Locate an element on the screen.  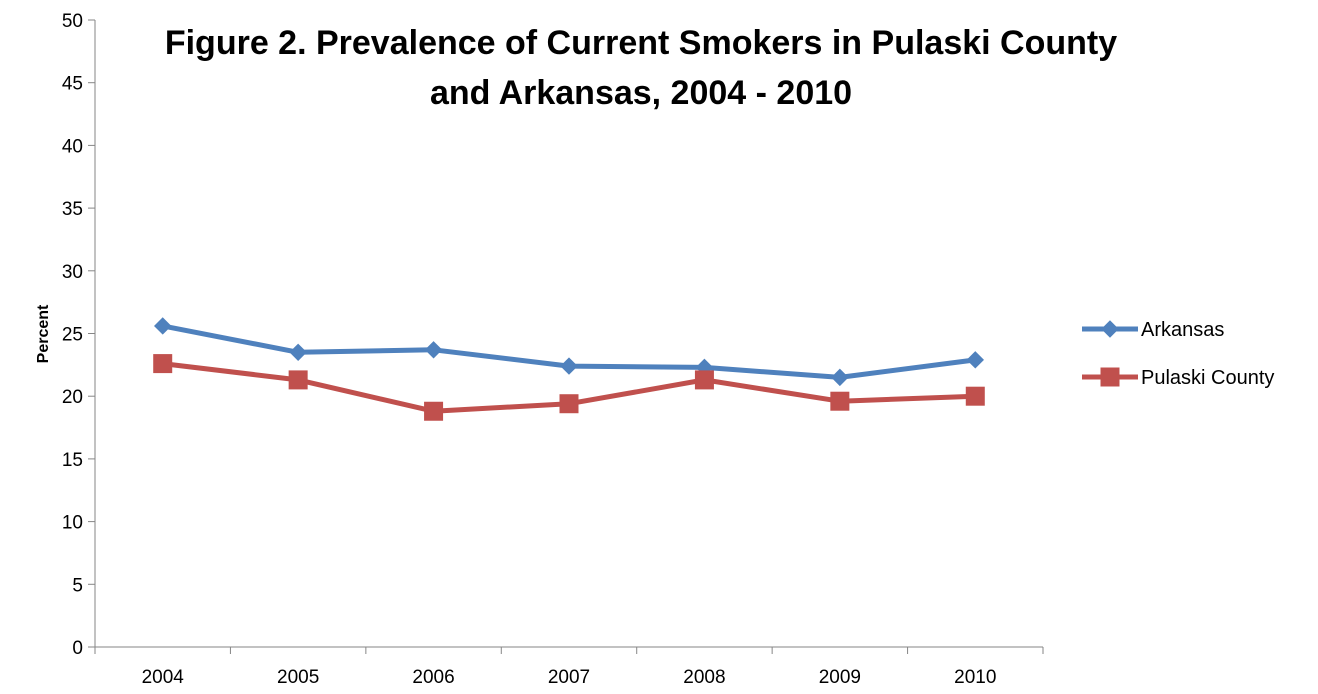
x-tick-label: 2004 is located at coordinates (163, 677).